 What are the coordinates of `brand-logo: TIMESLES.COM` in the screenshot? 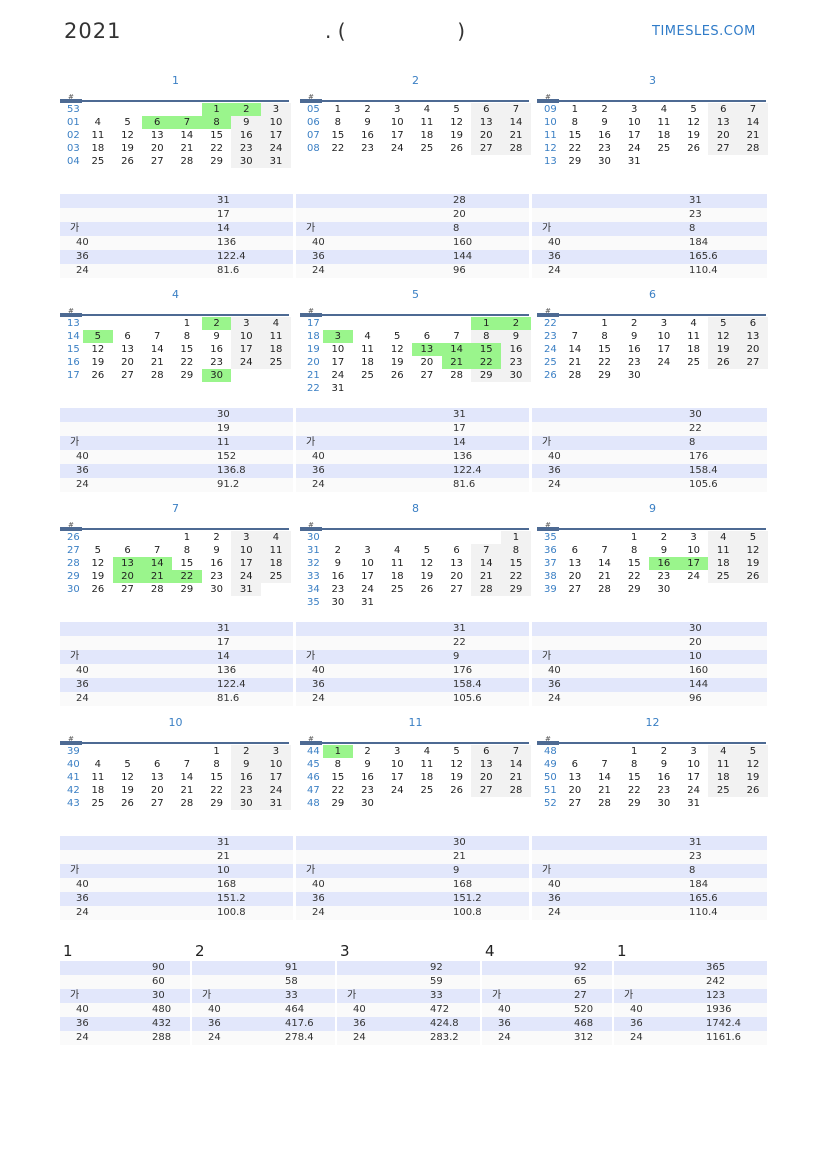 It's located at (704, 31).